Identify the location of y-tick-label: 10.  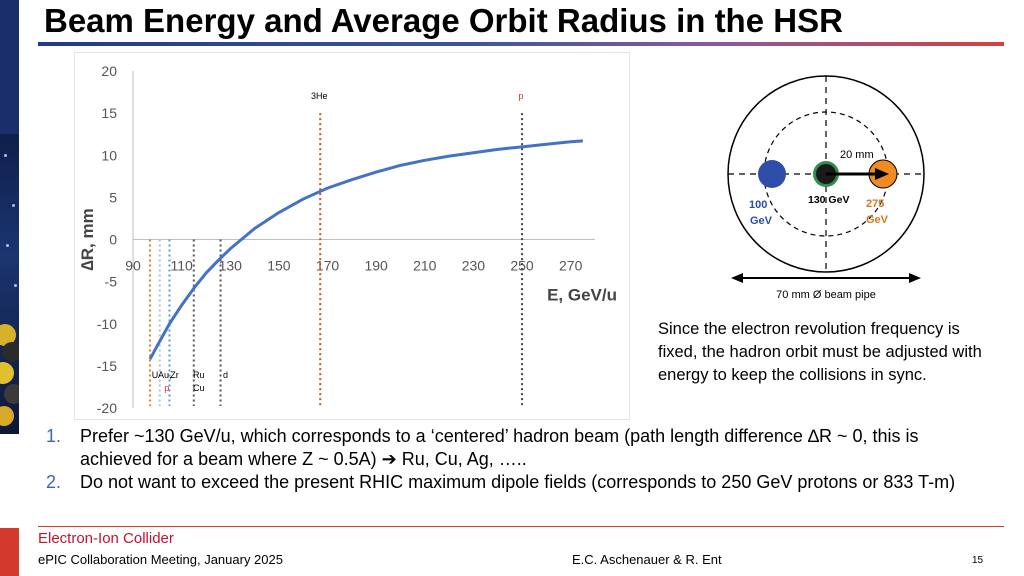
(109, 155).